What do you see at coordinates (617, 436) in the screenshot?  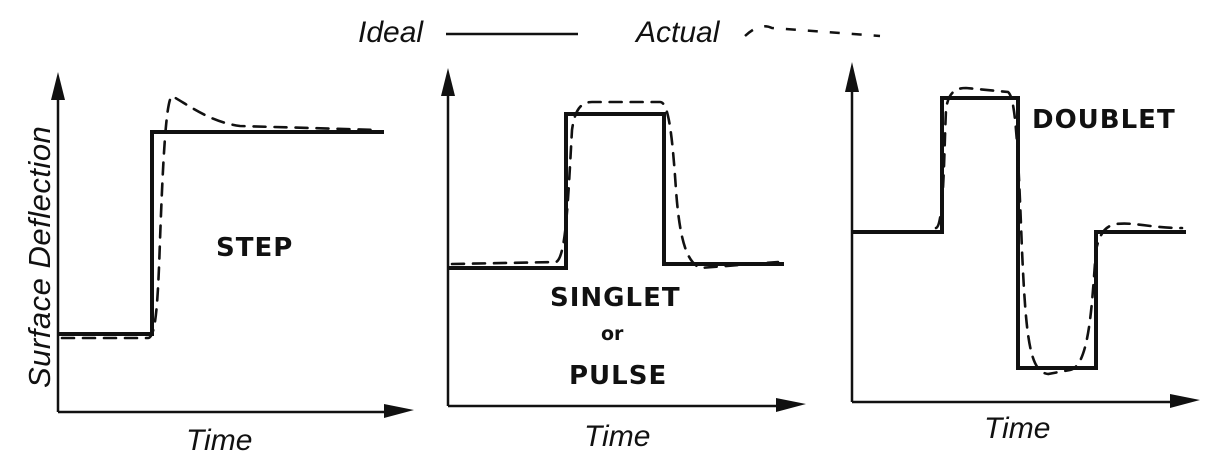 I see `panel-singlet-x-label: Time` at bounding box center [617, 436].